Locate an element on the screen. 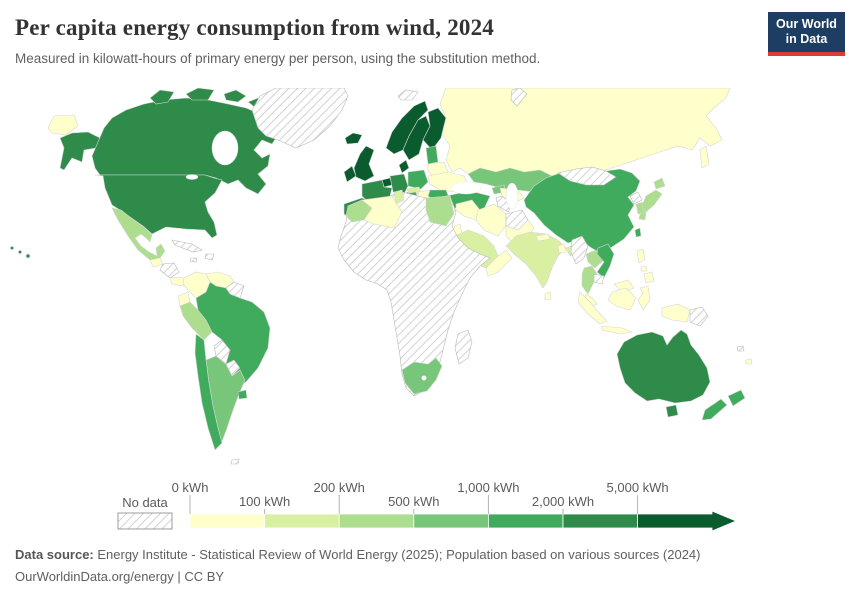  country-cambodia is located at coordinates (599, 279).